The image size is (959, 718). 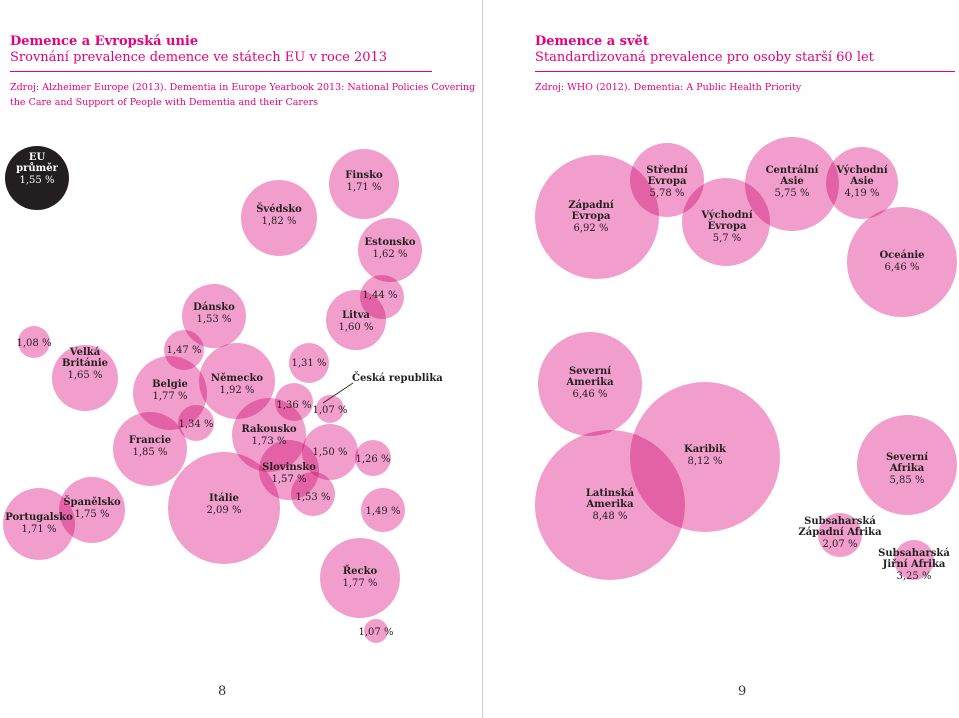 I want to click on bubble-label-0-4: Dánsko 1,53 %, so click(x=214, y=313).